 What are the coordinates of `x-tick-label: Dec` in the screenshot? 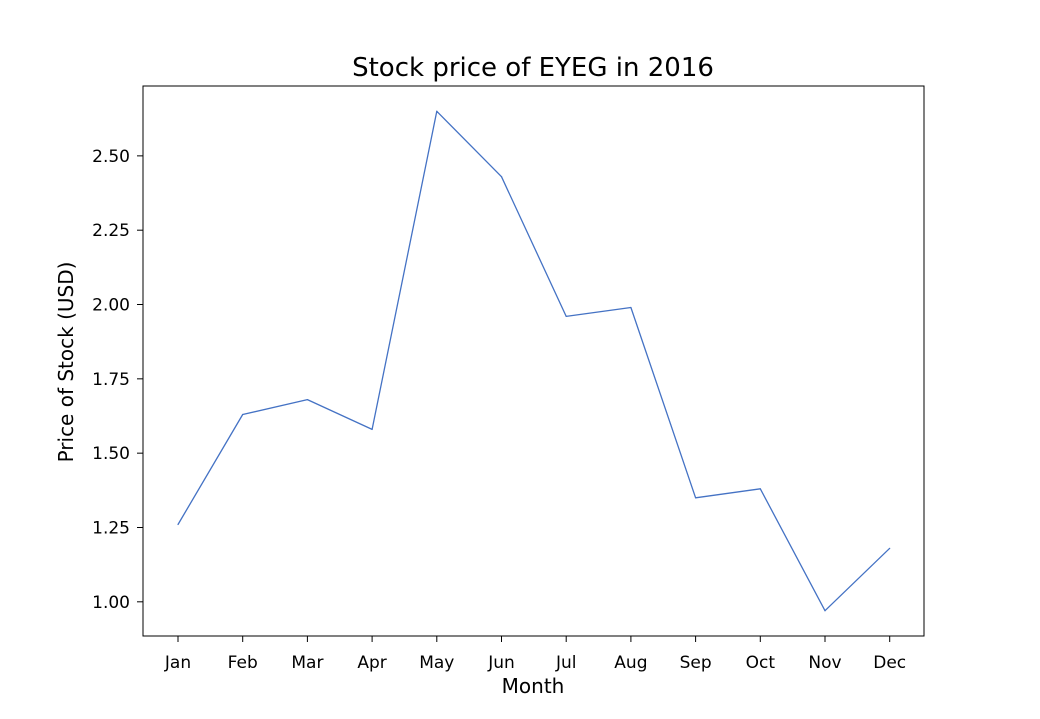 It's located at (889, 663).